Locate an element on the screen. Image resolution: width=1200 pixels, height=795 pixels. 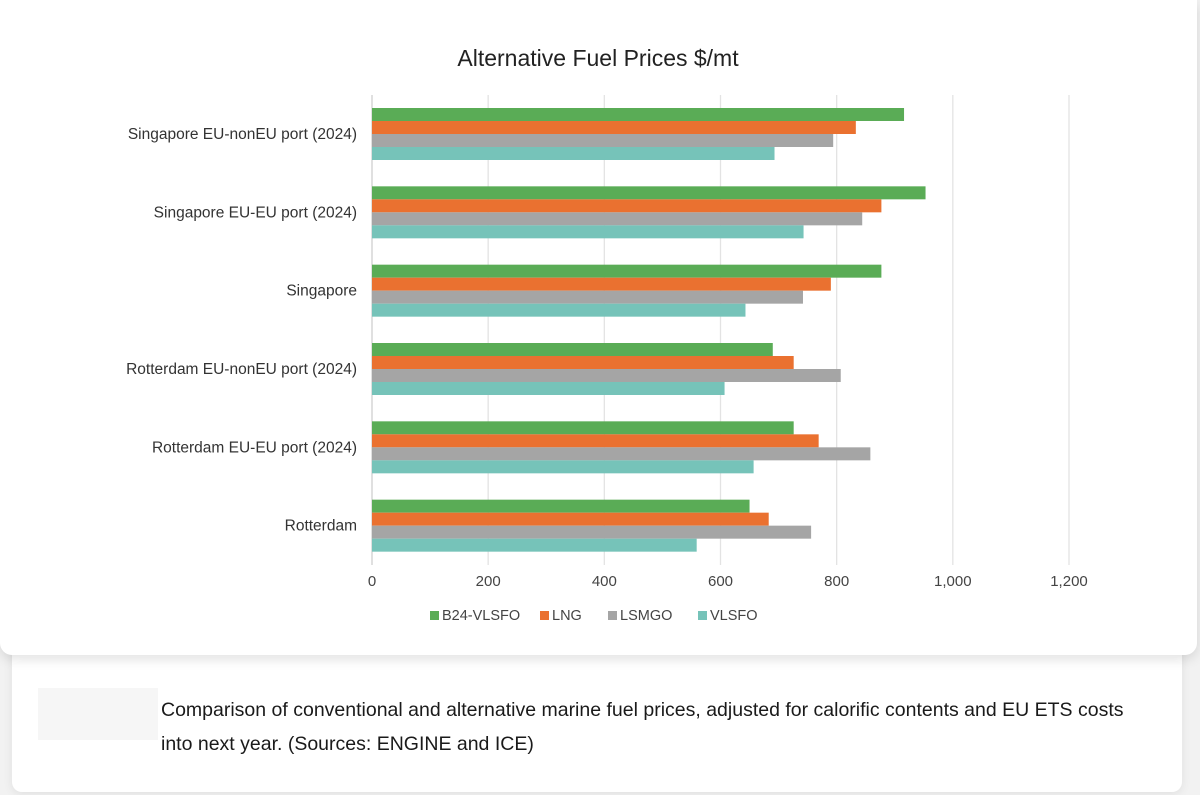
legend-label: LSMGO is located at coordinates (646, 616).